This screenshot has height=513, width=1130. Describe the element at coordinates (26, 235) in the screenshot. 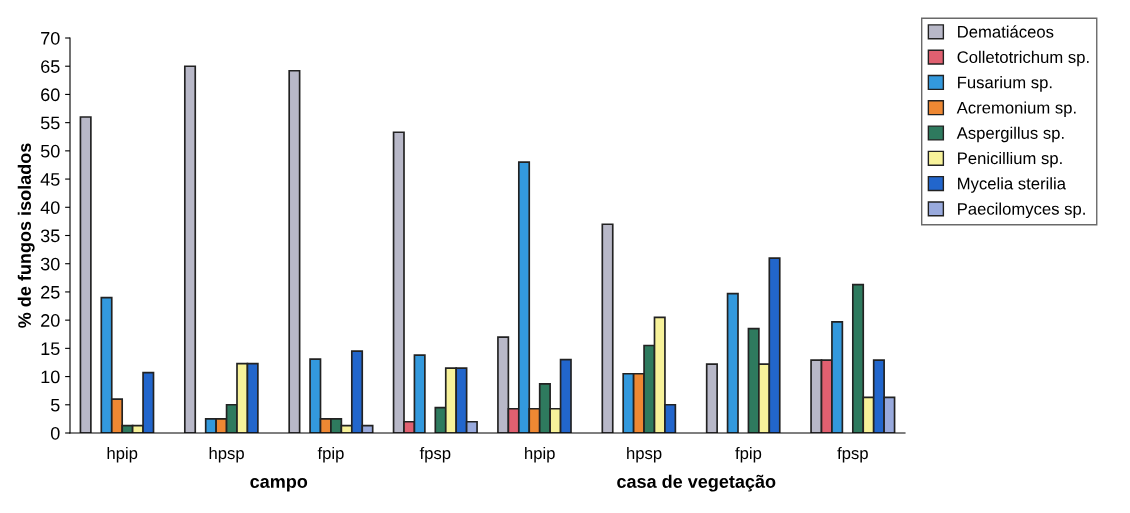

I see `y-axis-title: % de fungos isolados` at that location.